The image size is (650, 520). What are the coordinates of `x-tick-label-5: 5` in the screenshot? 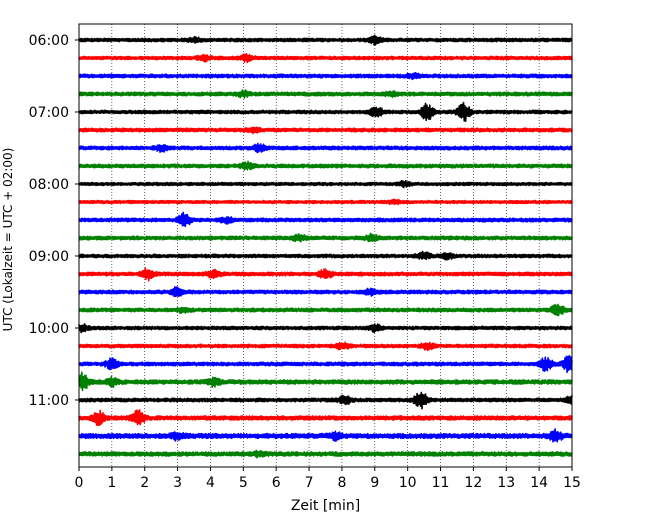 It's located at (243, 483).